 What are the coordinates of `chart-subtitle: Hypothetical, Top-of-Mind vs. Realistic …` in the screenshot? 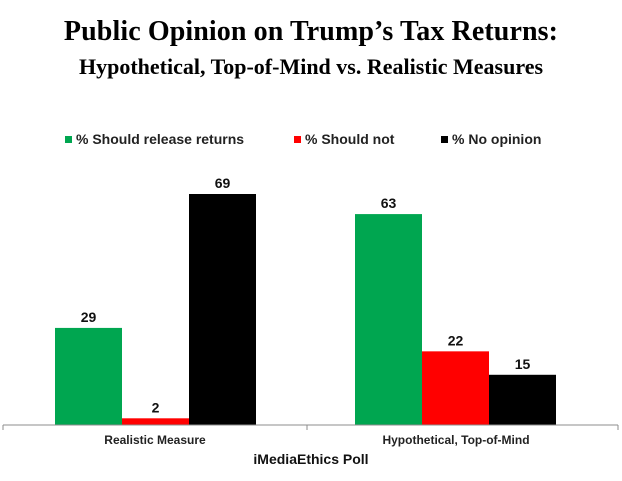 It's located at (311, 66).